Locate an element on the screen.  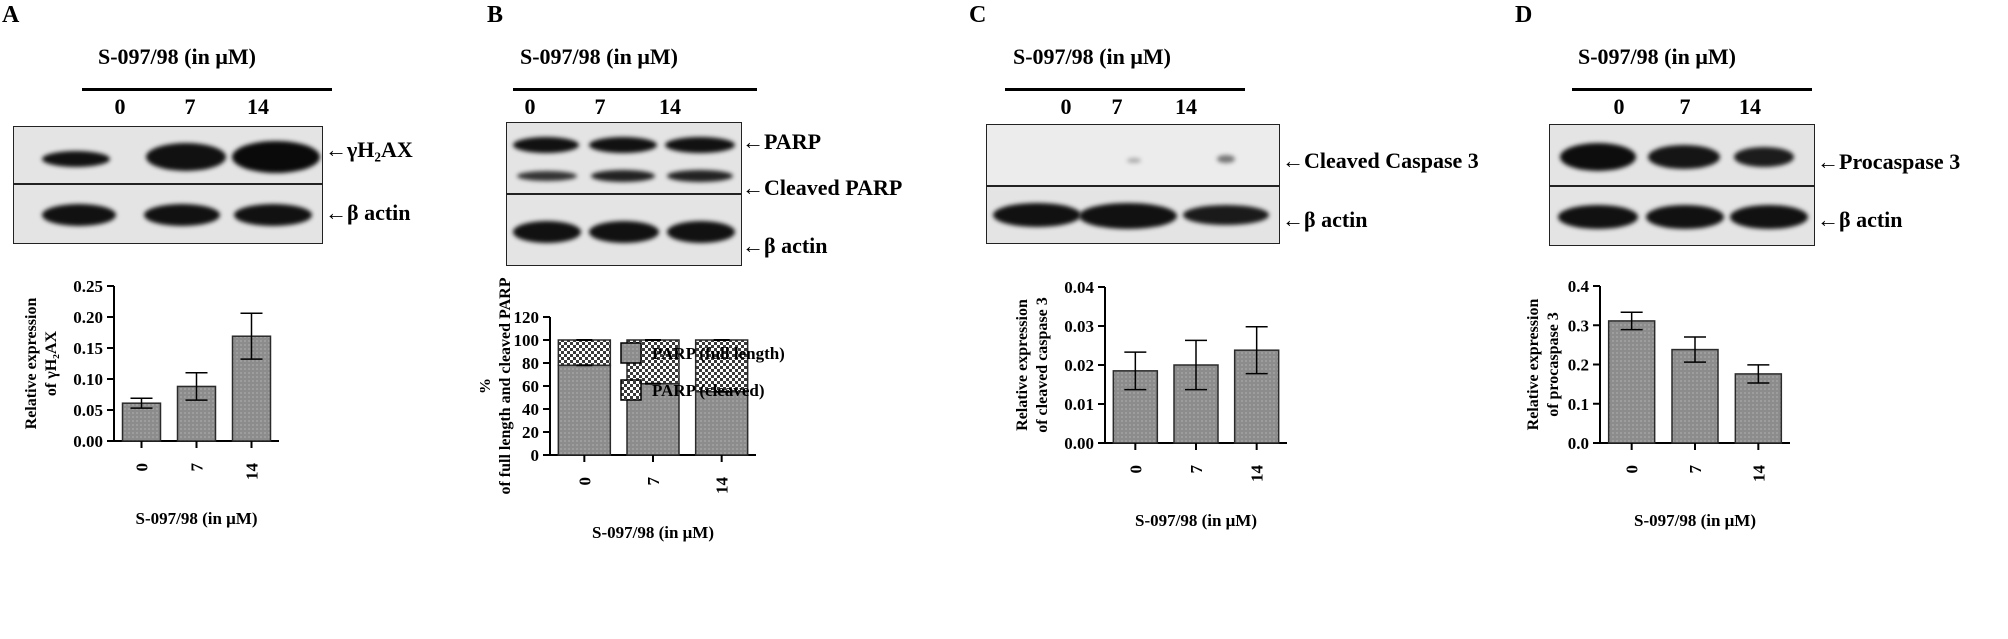
blot-label: γH₂AX is located at coordinates (380, 149).